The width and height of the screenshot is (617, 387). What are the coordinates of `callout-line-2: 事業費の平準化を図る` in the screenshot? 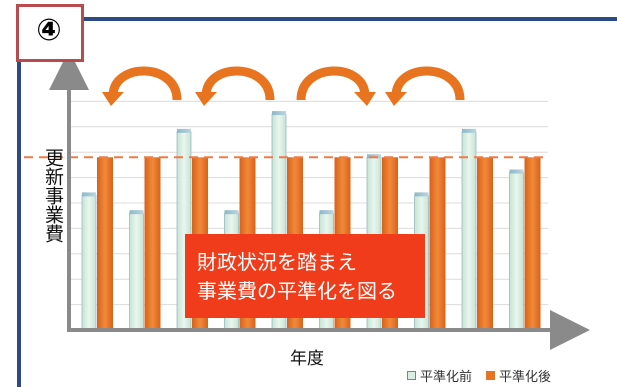 It's located at (297, 291).